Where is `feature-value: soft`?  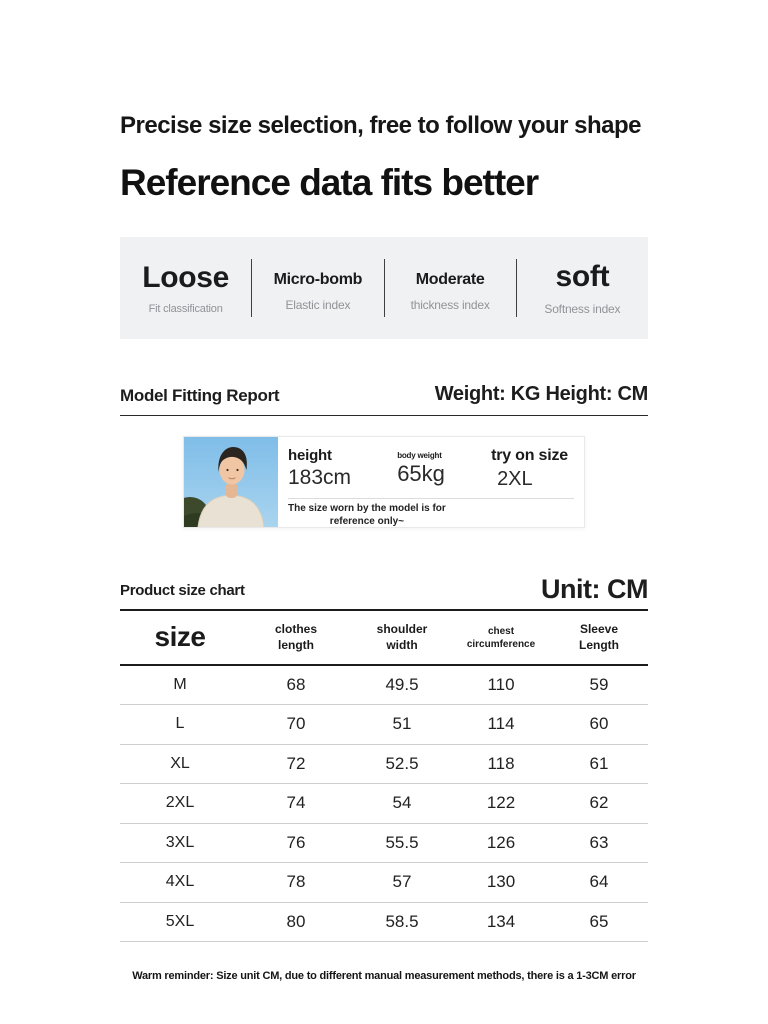
feature-value: soft is located at coordinates (582, 276).